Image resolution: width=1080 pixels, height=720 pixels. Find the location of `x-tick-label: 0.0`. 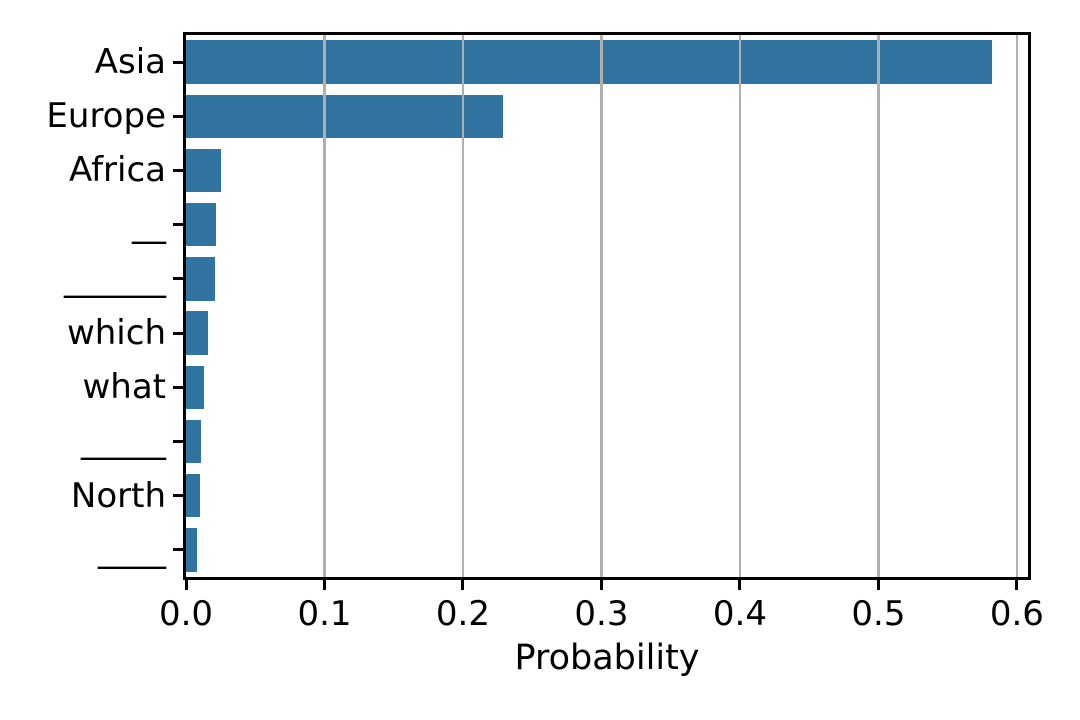

x-tick-label: 0.0 is located at coordinates (186, 614).